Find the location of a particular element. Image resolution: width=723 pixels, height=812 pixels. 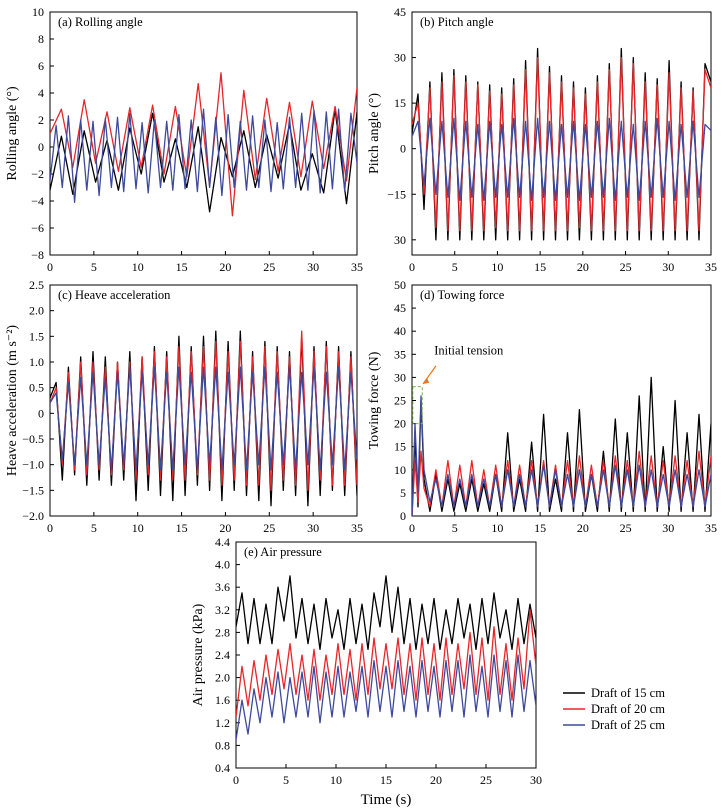

annotation-arrowhead is located at coordinates (426, 380).